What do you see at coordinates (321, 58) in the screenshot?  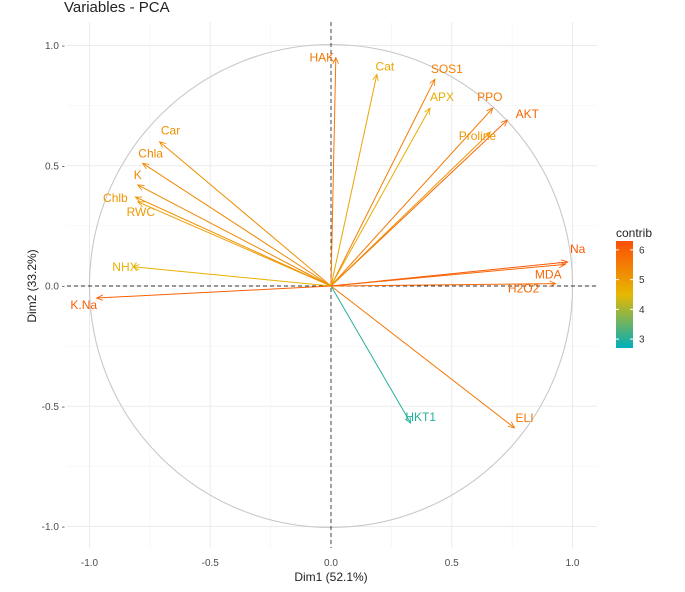 I see `variable-label: HAK` at bounding box center [321, 58].